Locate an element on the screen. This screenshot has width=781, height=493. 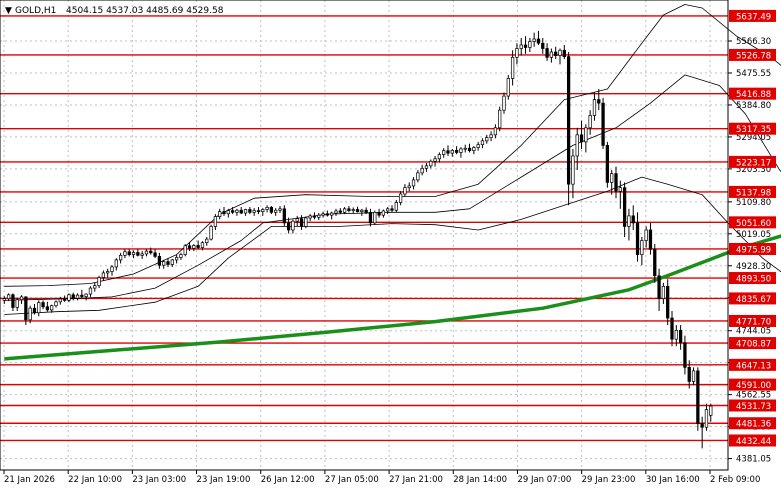
level-label: 4893.50 is located at coordinates (753, 280).